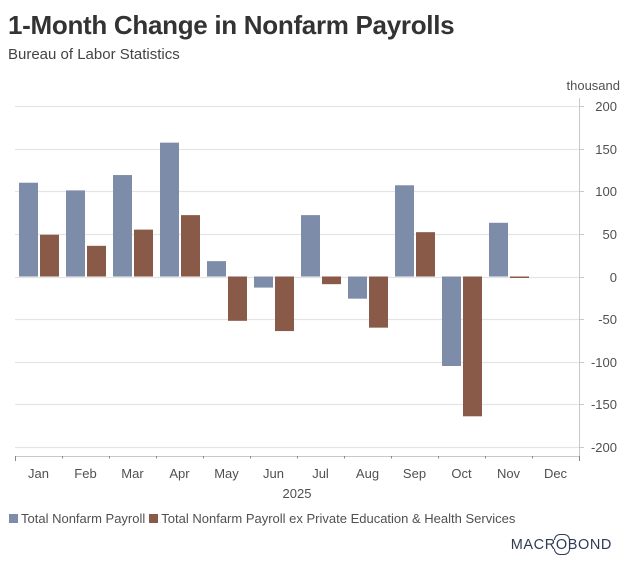  I want to click on bar-total-nonfarm-jun, so click(263, 282).